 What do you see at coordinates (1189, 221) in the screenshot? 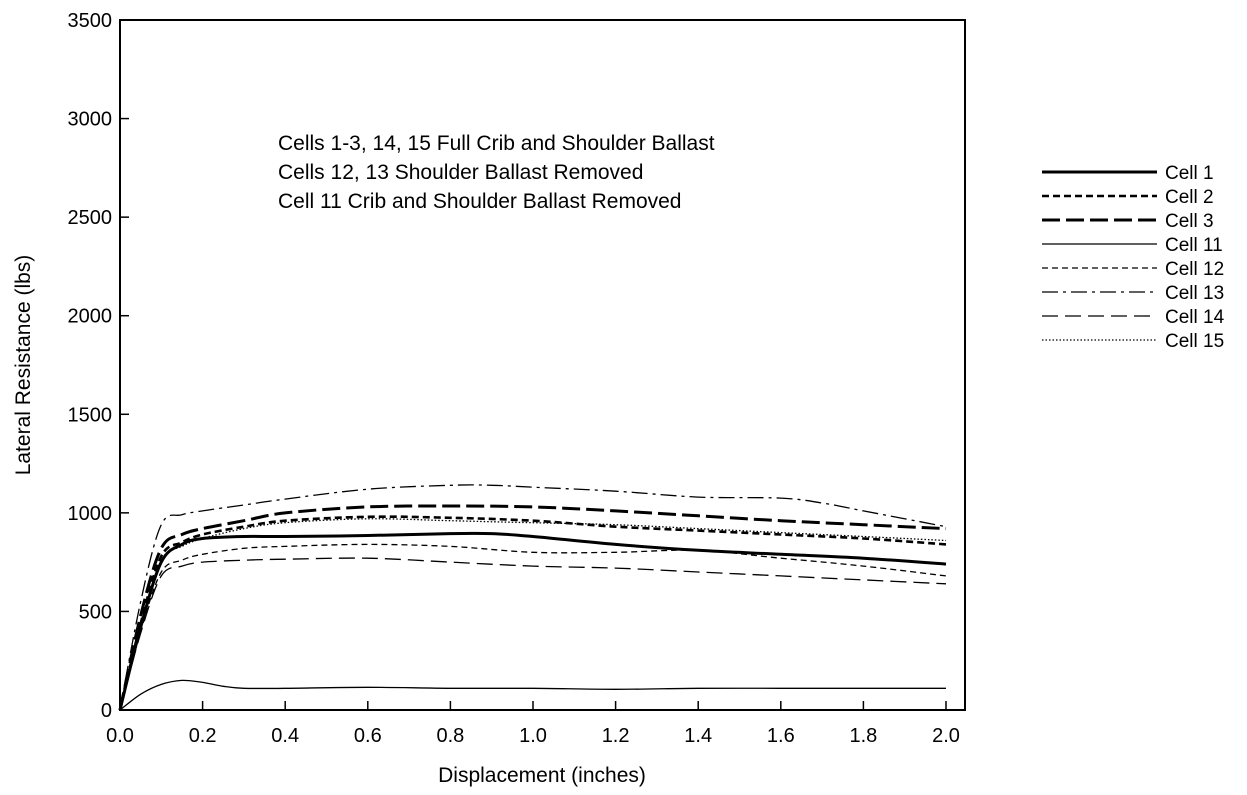
I see `legend-label-cell-3: Cell 3` at bounding box center [1189, 221].